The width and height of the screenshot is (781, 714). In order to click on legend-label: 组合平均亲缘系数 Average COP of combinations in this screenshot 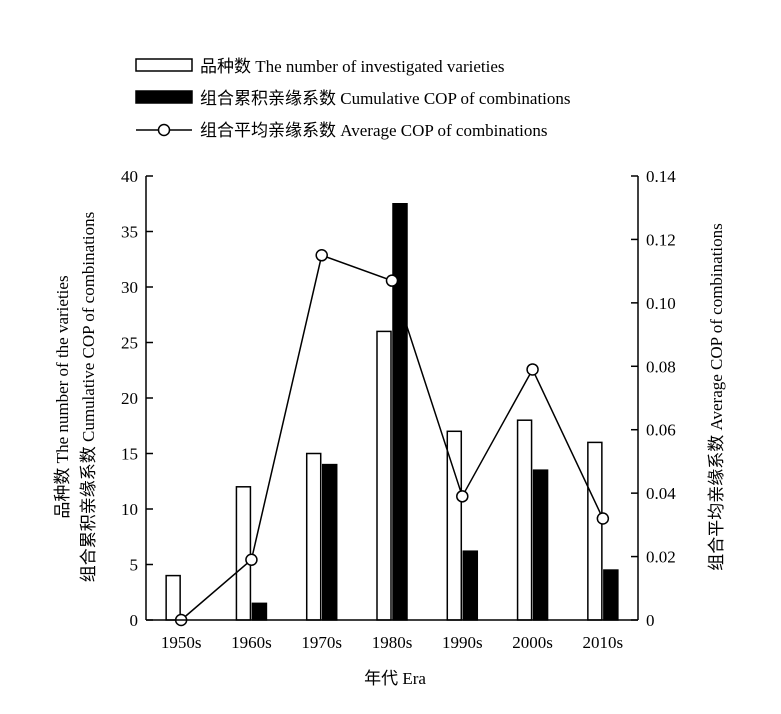, I will do `click(374, 130)`.